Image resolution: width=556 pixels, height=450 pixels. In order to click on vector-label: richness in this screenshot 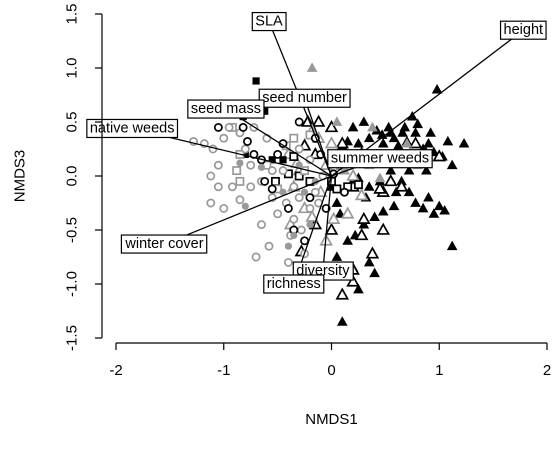, I will do `click(294, 284)`.